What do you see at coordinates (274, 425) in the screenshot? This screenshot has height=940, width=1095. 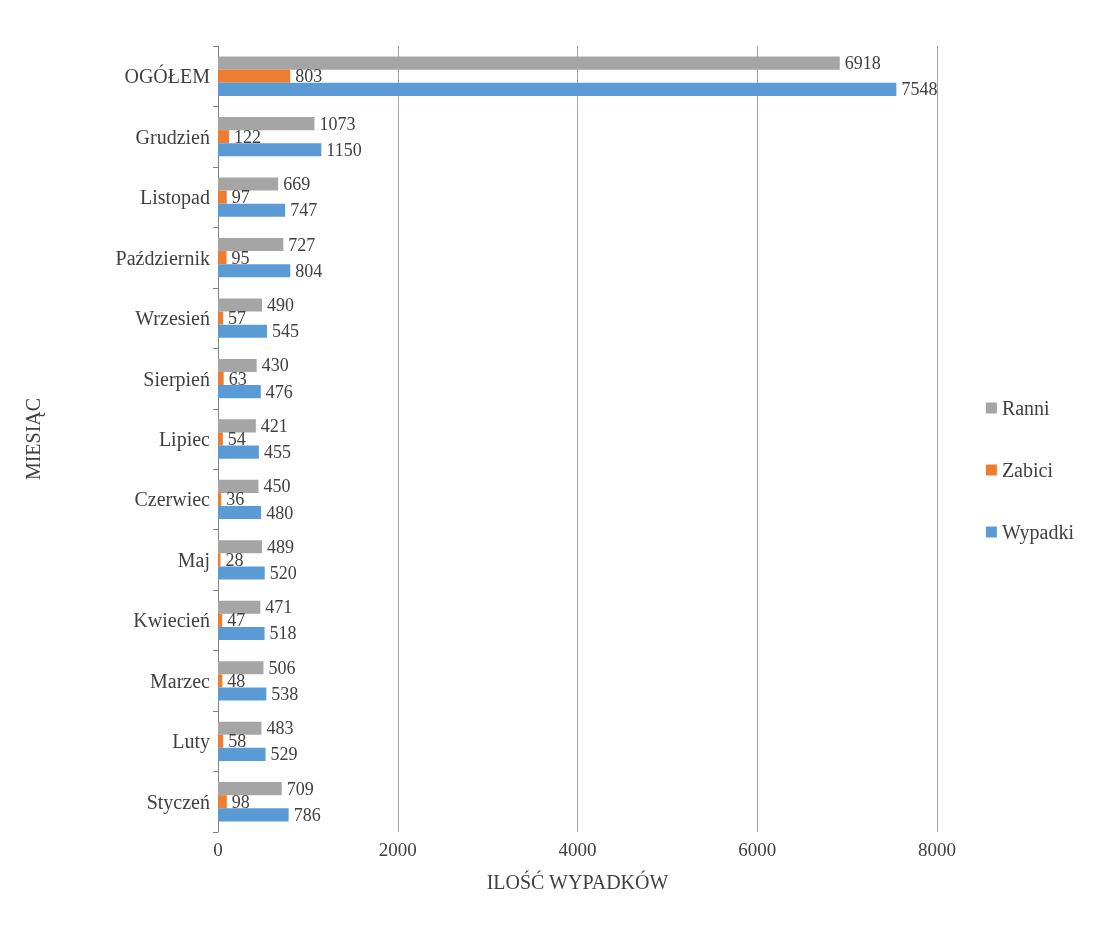 I see `data-label: 421` at bounding box center [274, 425].